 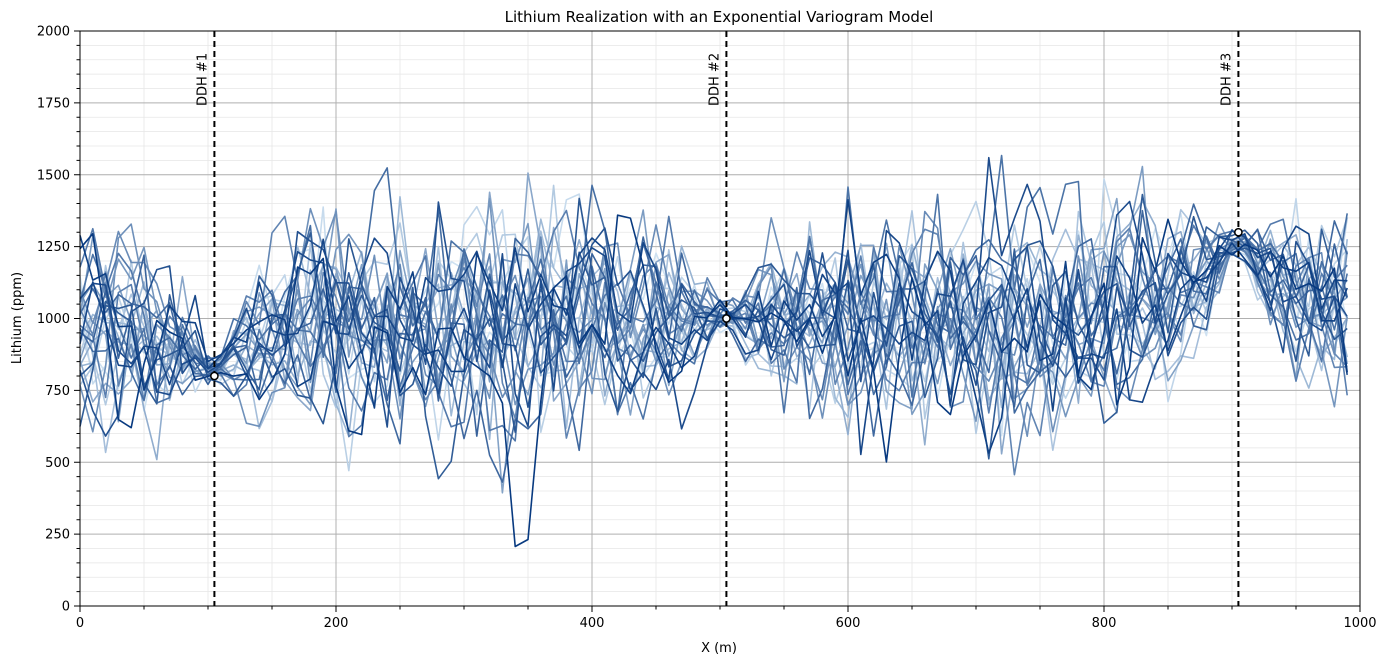 I want to click on y-tick-label: 0, so click(x=66, y=607).